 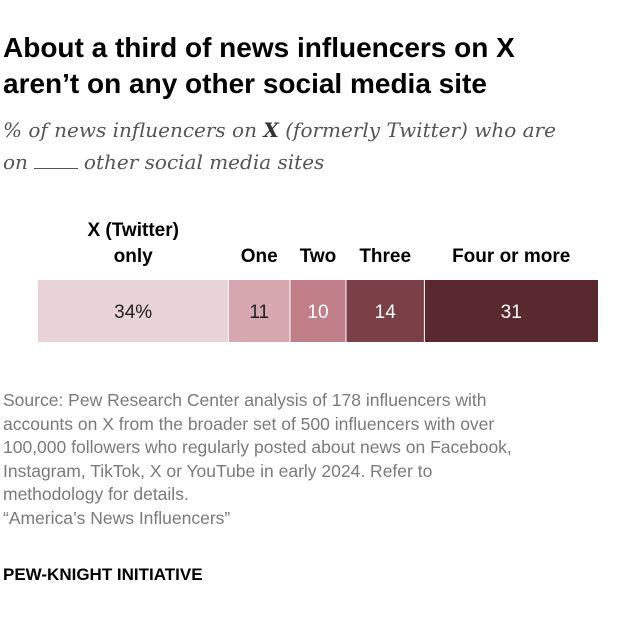 I want to click on title-line-1: About a third of news influencers on X, so click(x=259, y=47).